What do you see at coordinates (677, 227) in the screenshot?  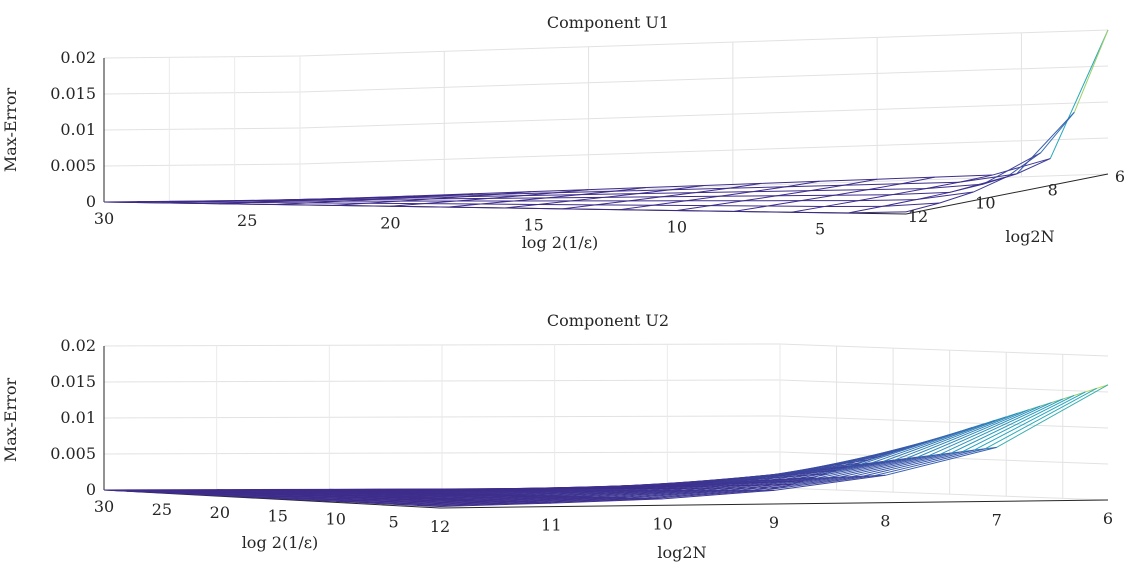 I see `x-tick-label: 10` at bounding box center [677, 227].